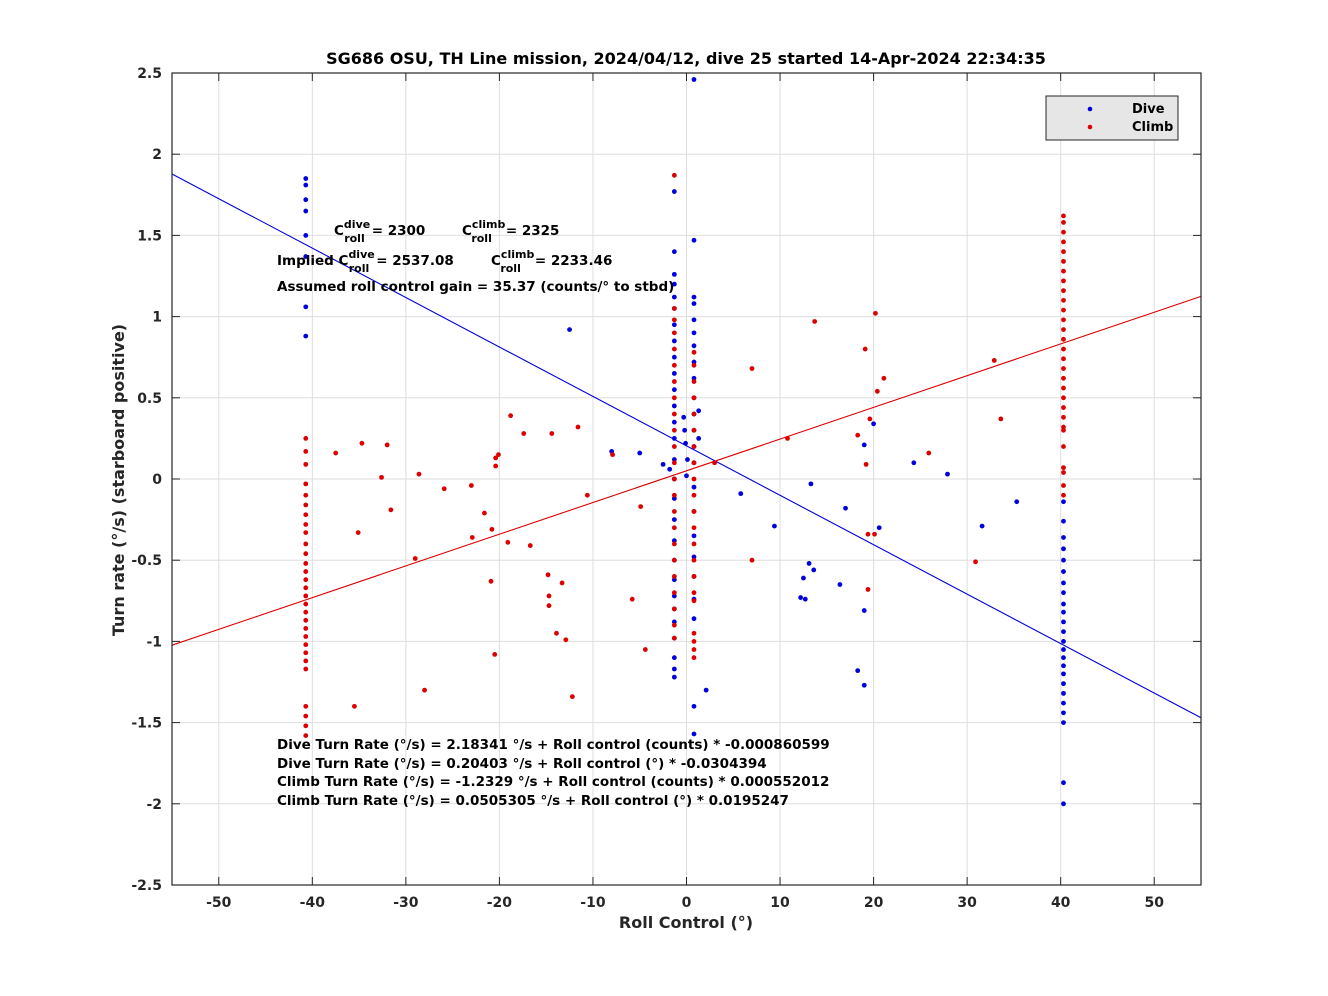 The image size is (1328, 996). I want to click on legend-marker-dive, so click(1090, 109).